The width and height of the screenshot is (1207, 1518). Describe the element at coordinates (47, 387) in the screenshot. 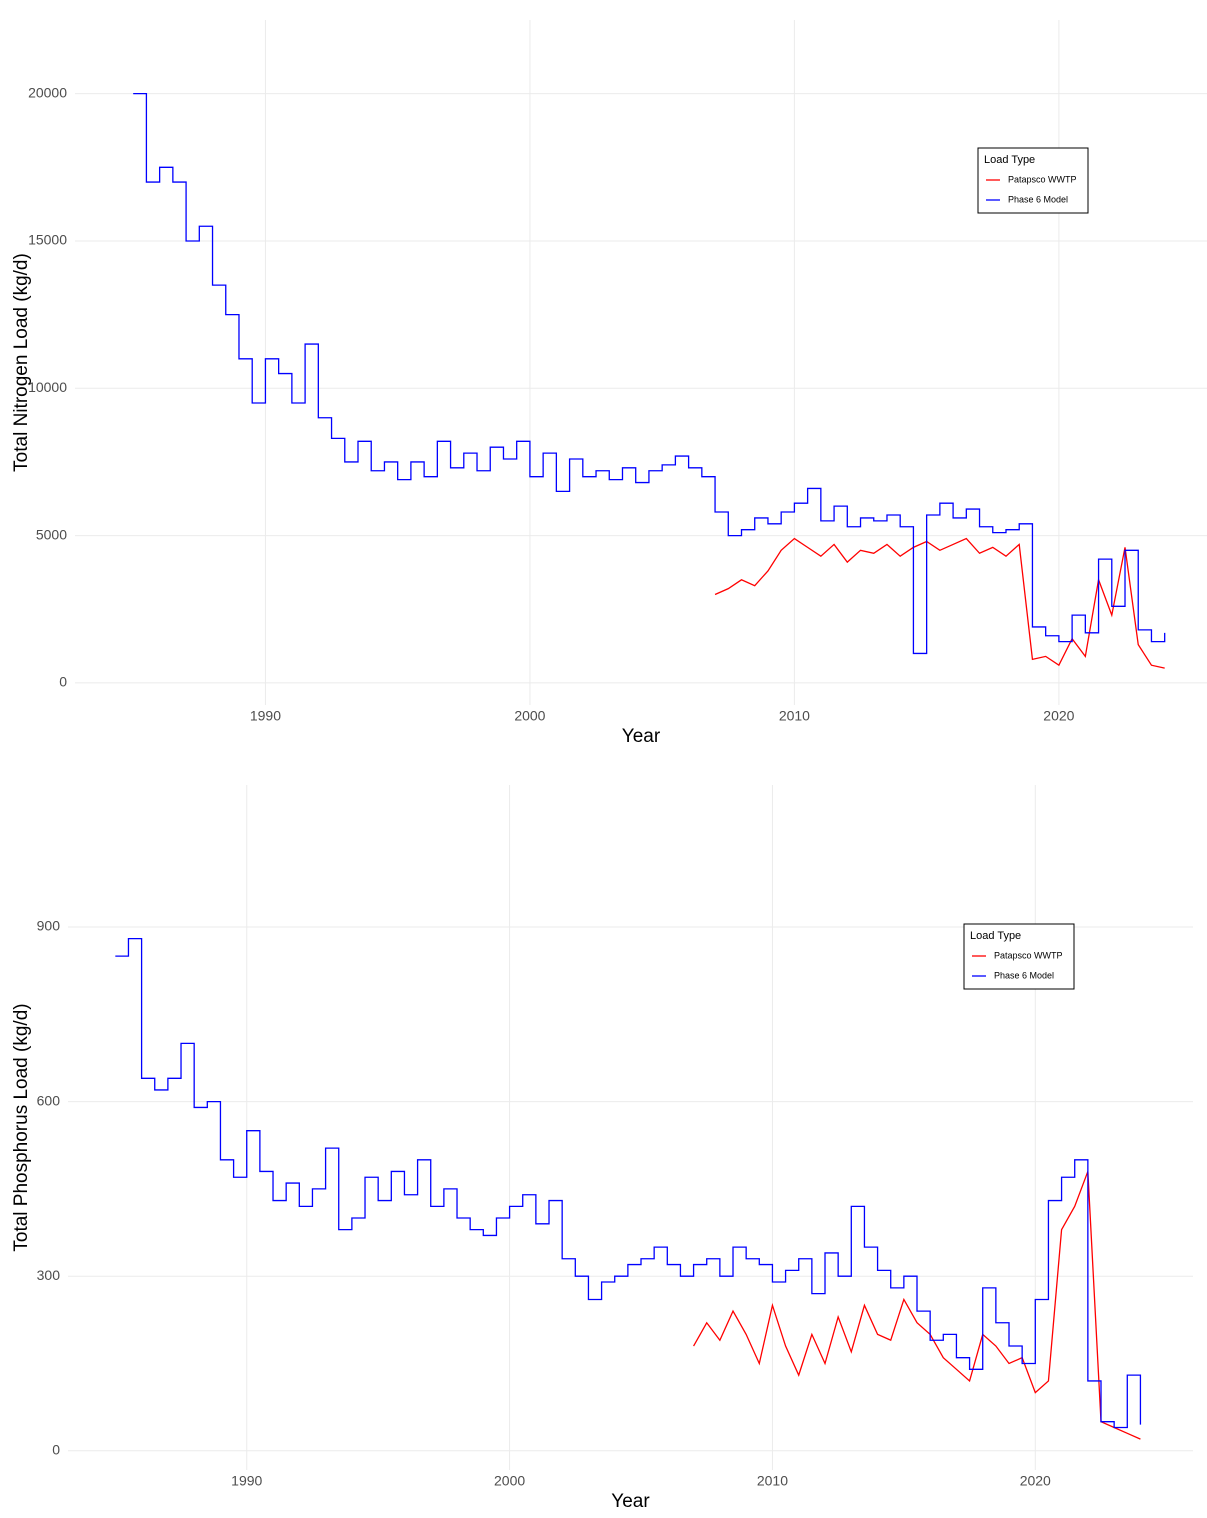

I see `y-tick-label: 10000` at that location.